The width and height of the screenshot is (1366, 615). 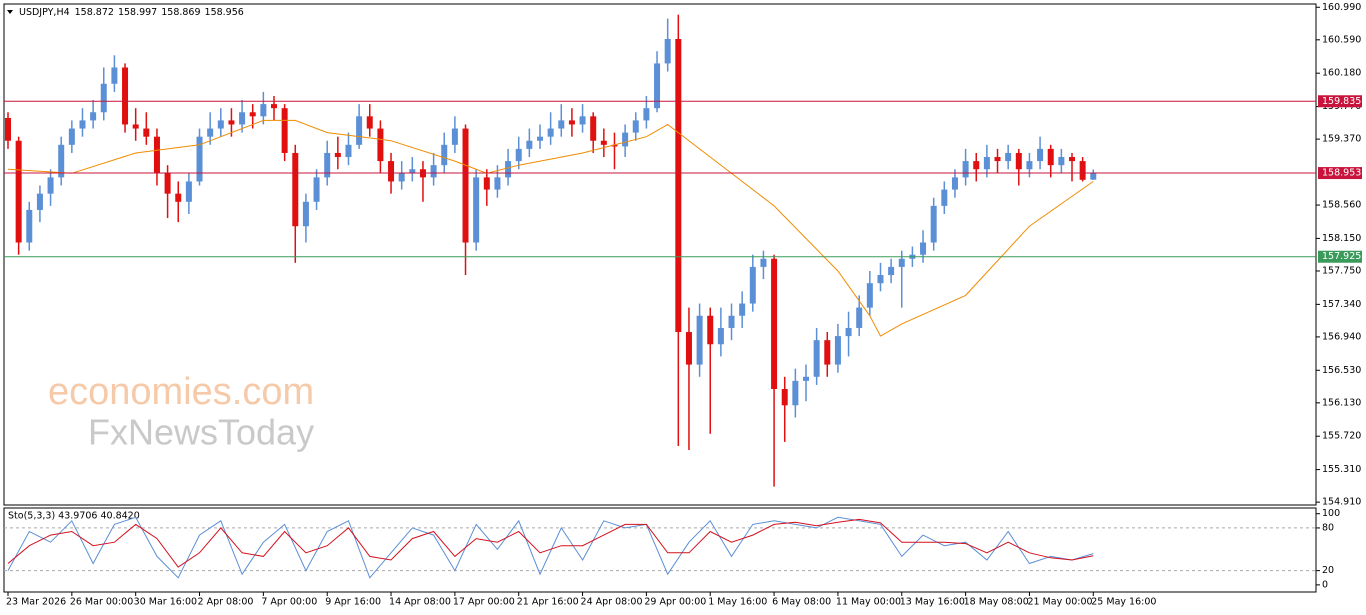 What do you see at coordinates (1341, 370) in the screenshot?
I see `y-tick-label: 156.530` at bounding box center [1341, 370].